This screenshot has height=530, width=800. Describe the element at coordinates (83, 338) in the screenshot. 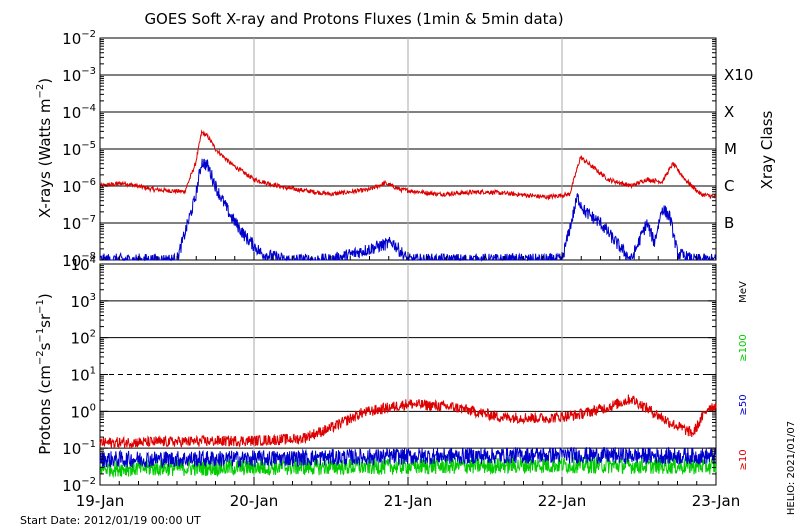

I see `proton-tick-label: 10²` at that location.